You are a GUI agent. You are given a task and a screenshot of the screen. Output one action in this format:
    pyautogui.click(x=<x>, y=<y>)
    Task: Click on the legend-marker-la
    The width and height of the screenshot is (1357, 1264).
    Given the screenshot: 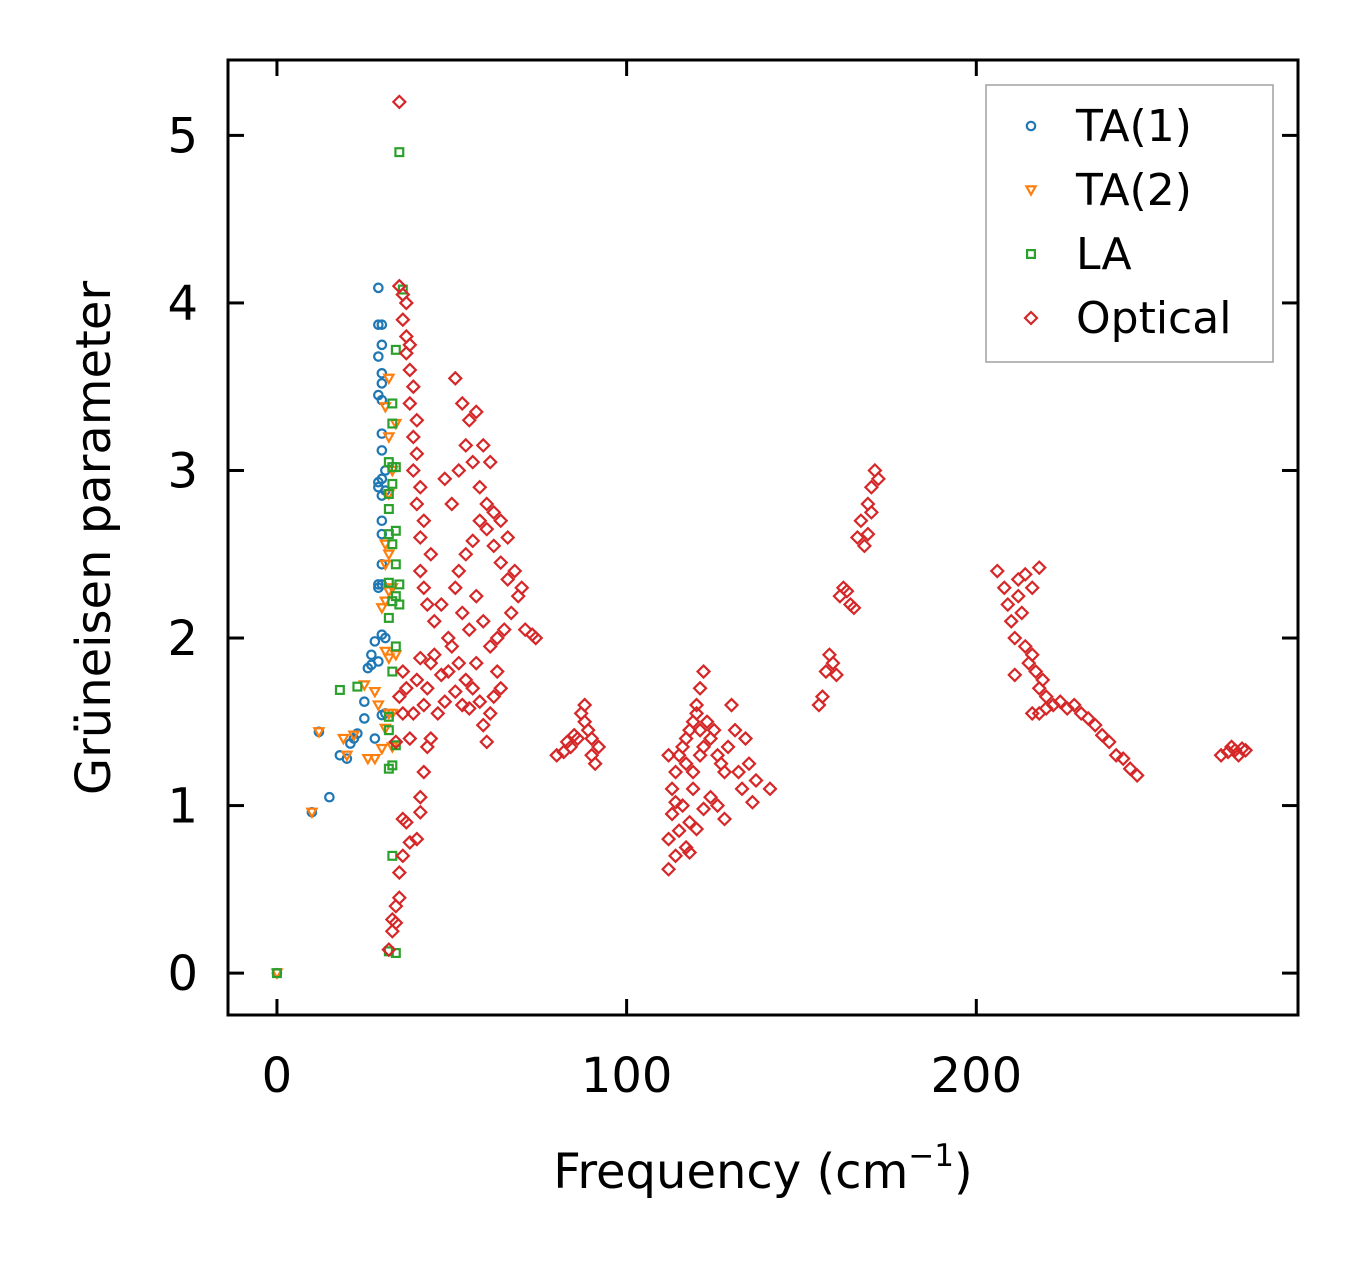 What is the action you would take?
    pyautogui.click(x=1030, y=254)
    